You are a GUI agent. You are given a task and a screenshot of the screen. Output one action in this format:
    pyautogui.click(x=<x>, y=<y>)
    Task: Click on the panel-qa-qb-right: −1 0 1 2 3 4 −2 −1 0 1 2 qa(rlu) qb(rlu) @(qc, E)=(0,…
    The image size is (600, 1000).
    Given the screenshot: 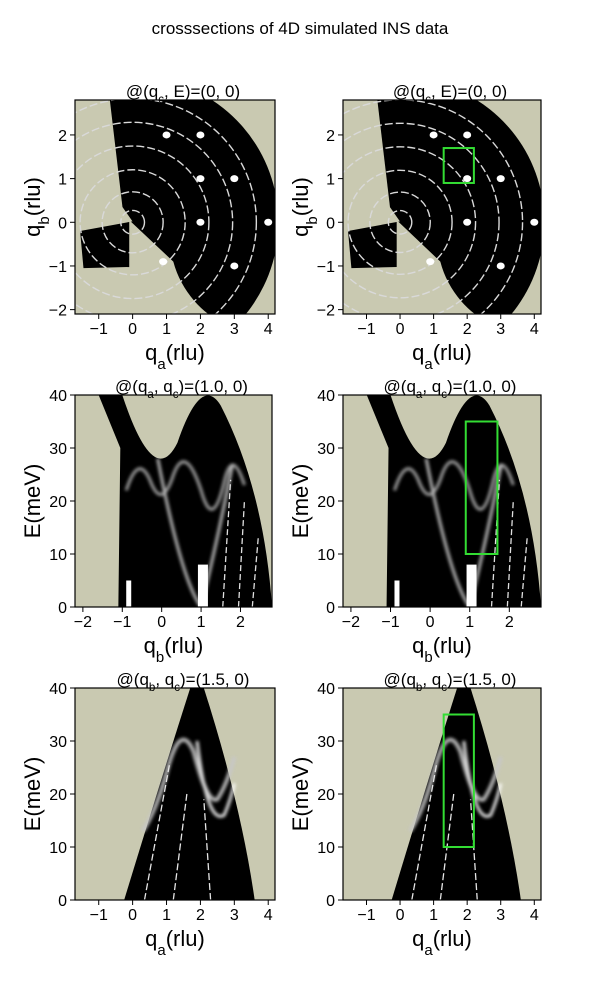 What is the action you would take?
    pyautogui.click(x=415, y=227)
    